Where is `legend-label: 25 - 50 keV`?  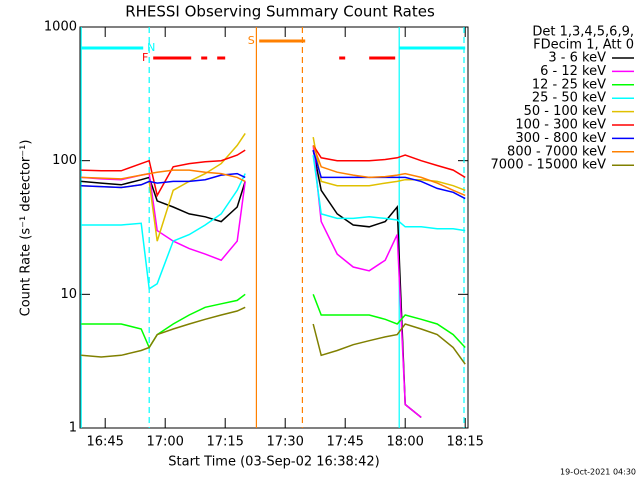
legend-label: 25 - 50 keV is located at coordinates (569, 98).